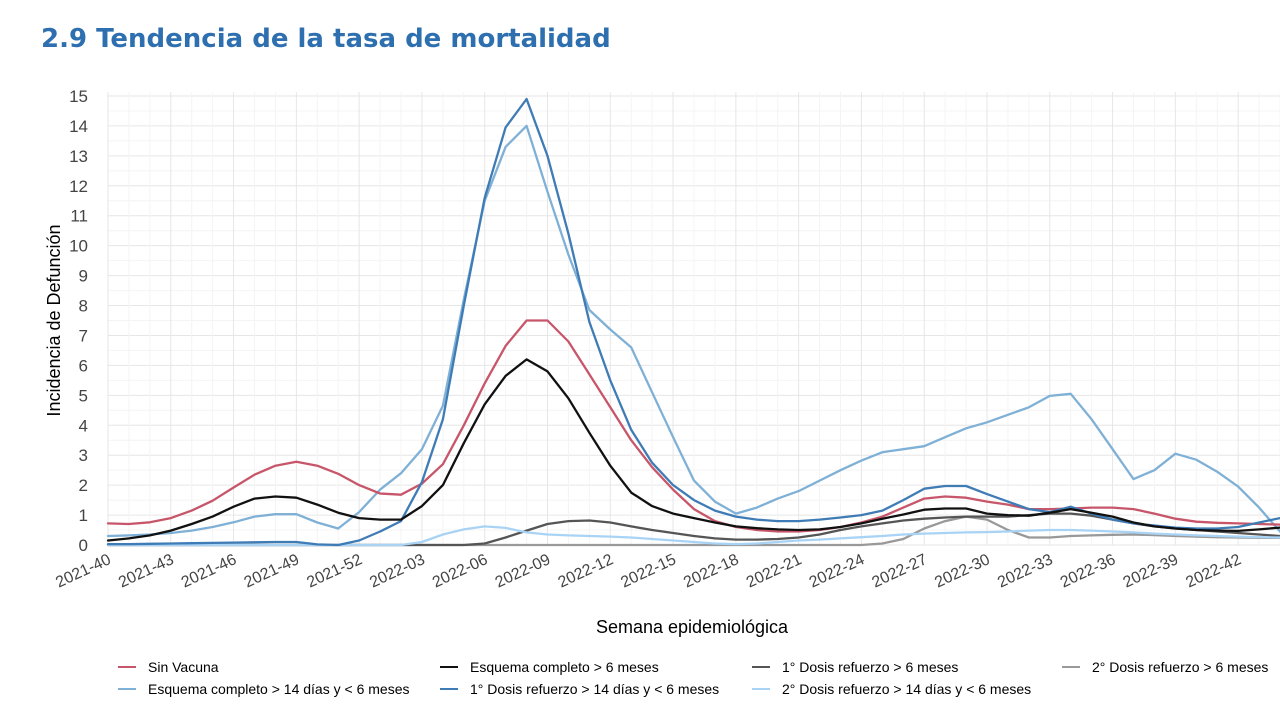 This screenshot has width=1280, height=727. I want to click on legend-label: 2° Dosis refuerzo > 14 días y < 6 meses, so click(907, 689).